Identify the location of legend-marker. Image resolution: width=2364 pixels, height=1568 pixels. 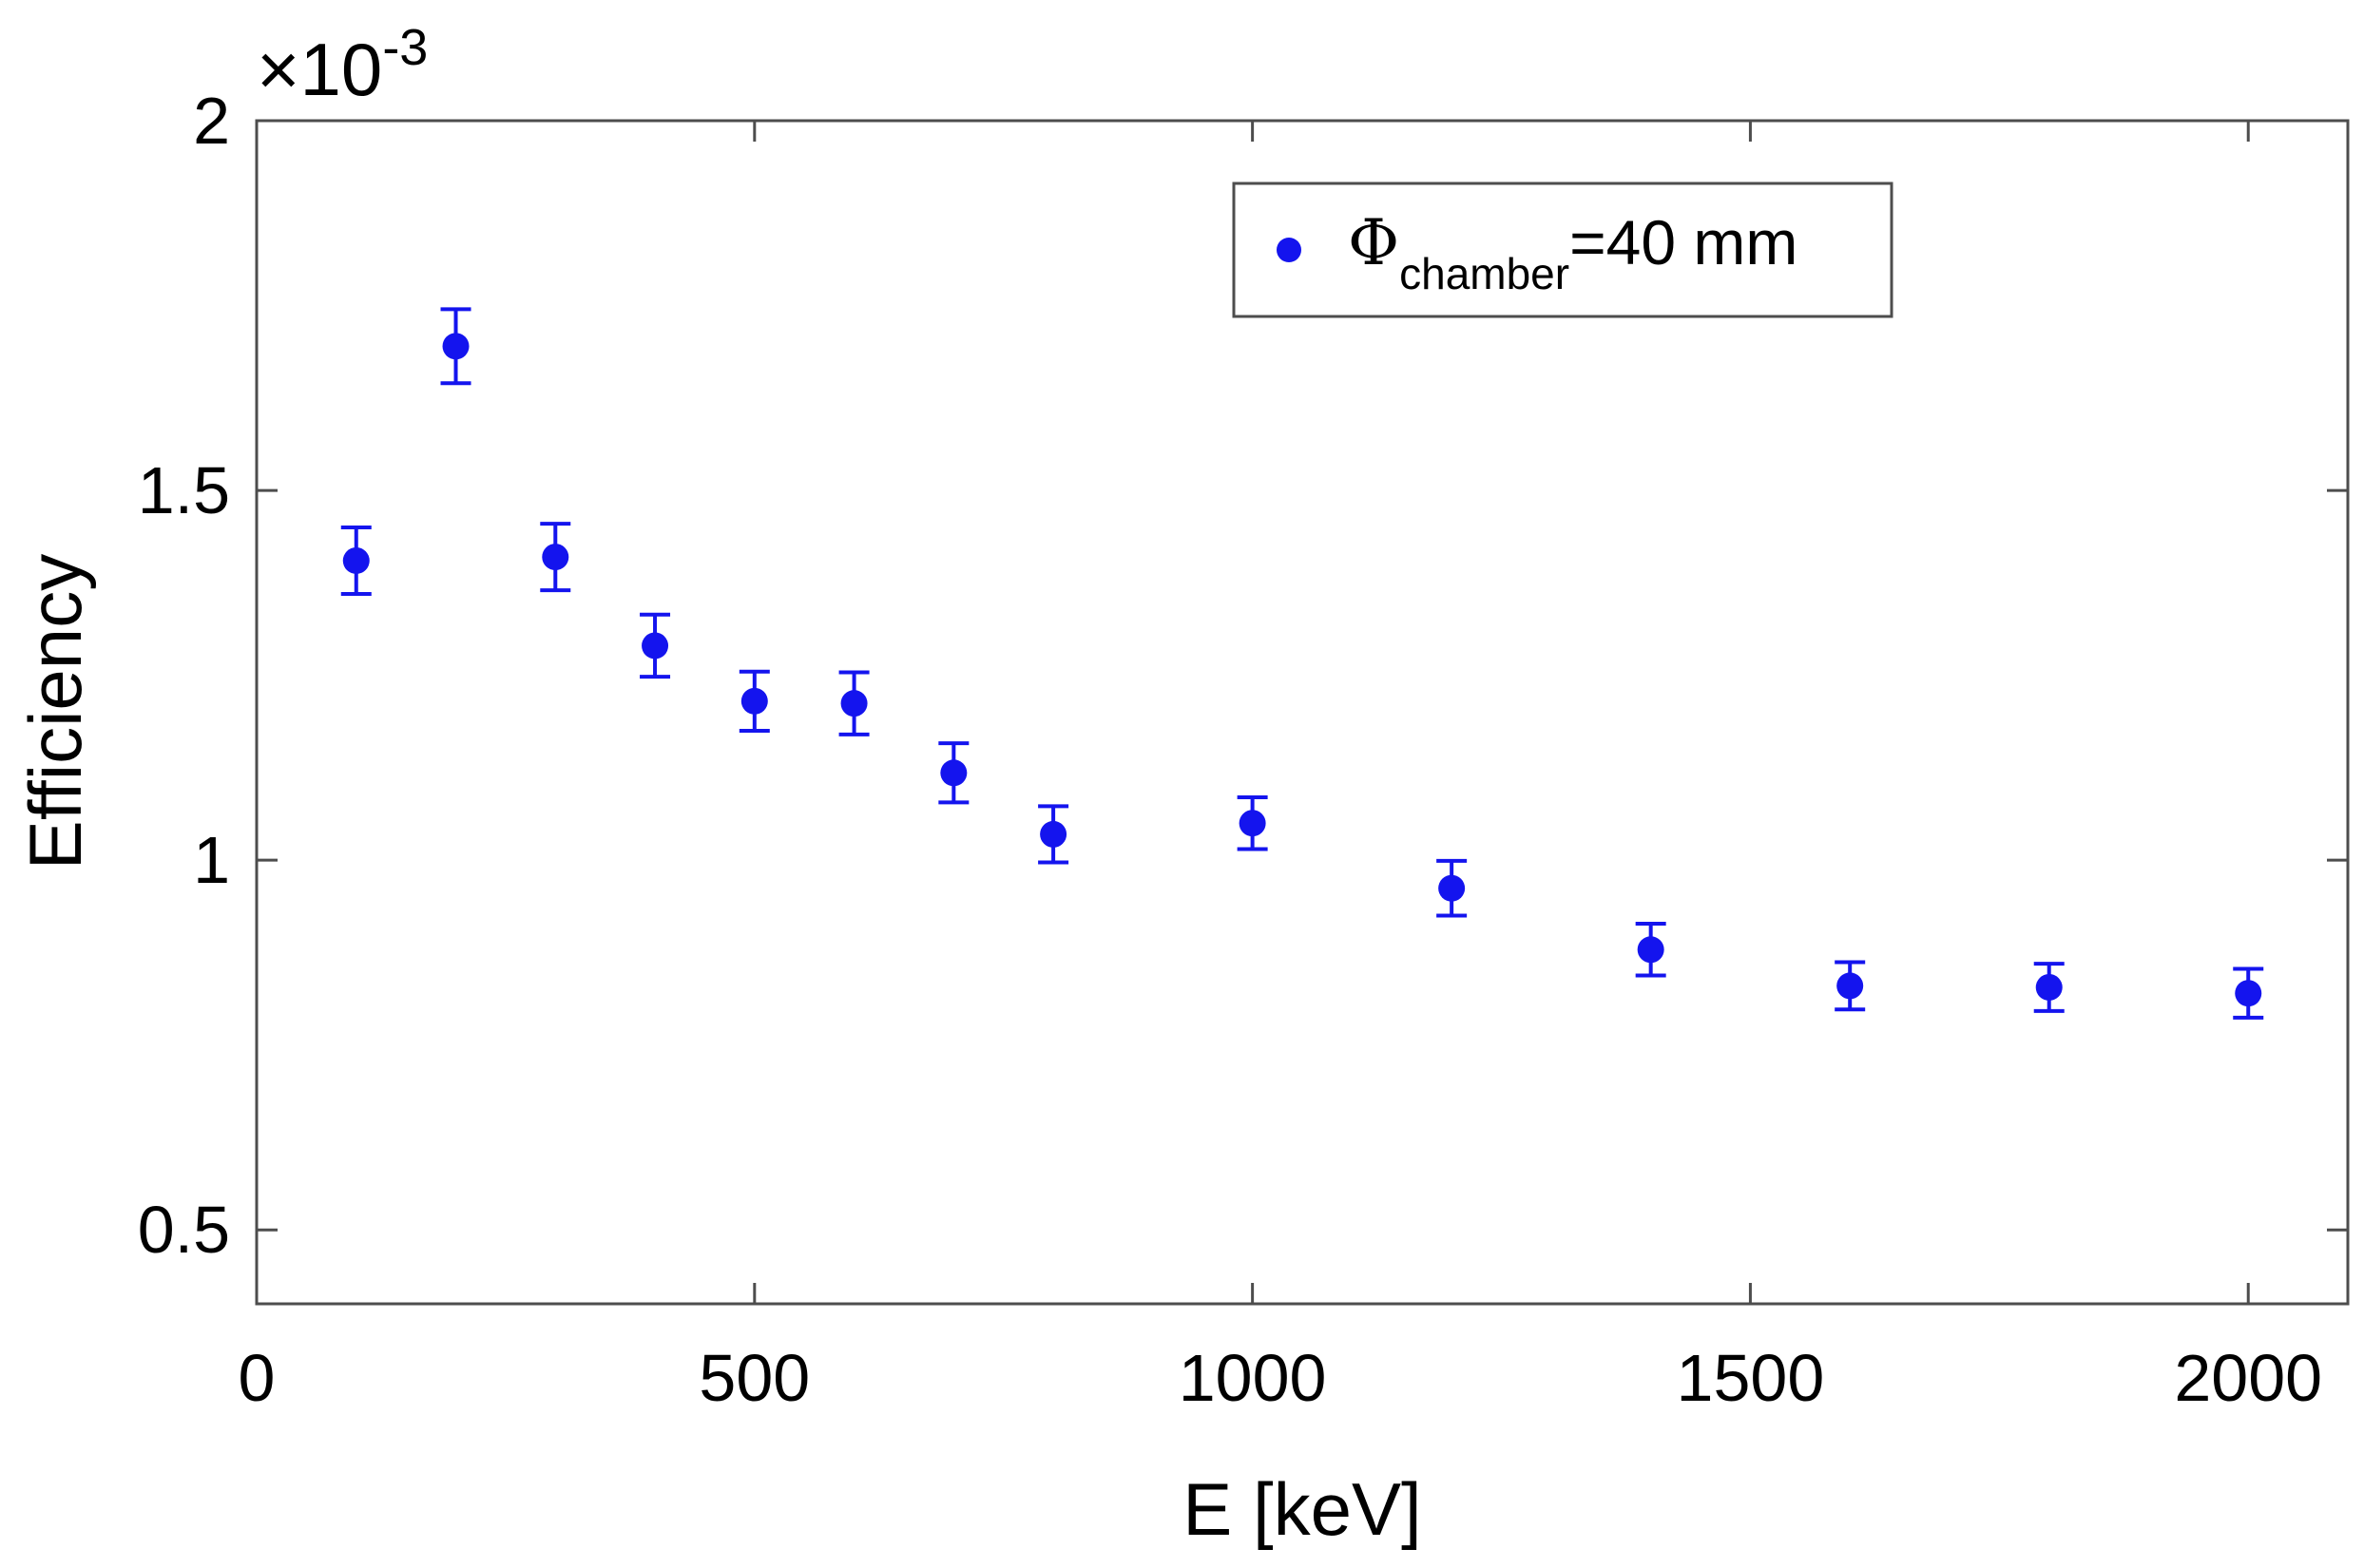
(1289, 250).